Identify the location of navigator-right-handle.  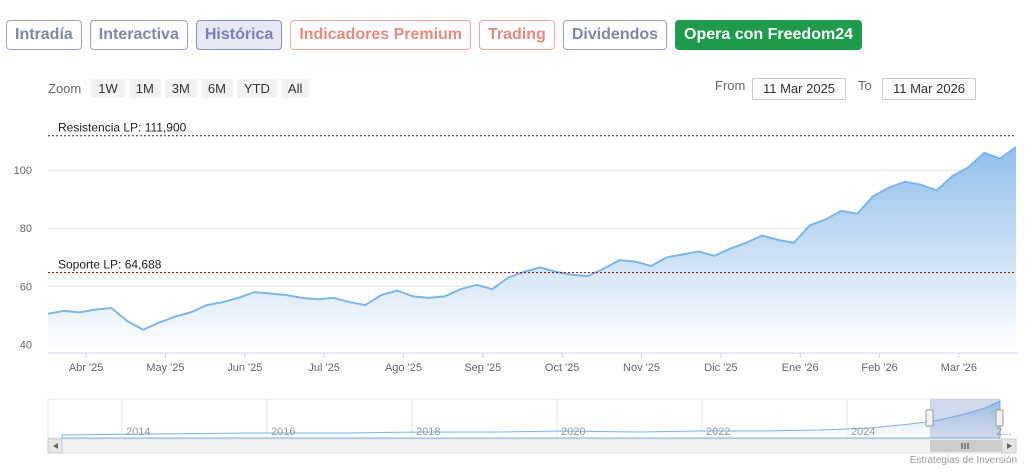
(999, 418).